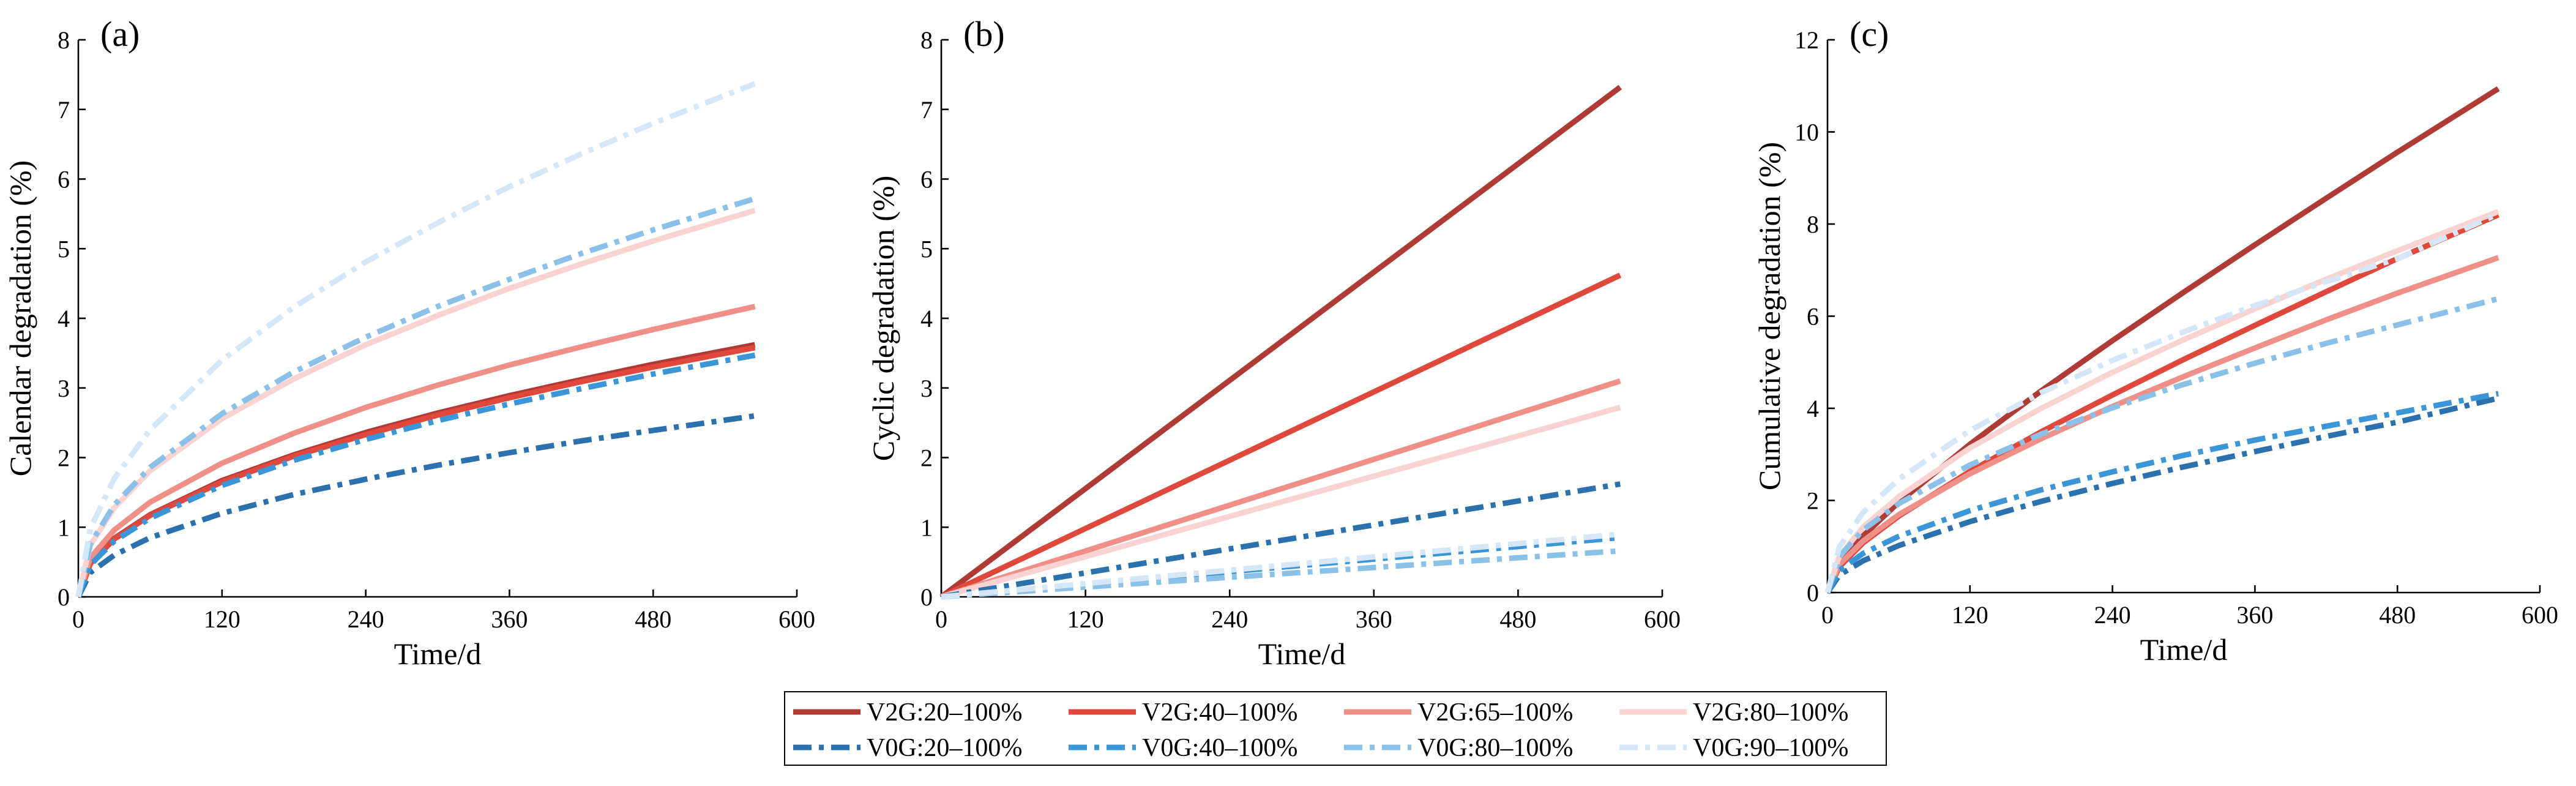 This screenshot has height=786, width=2576. What do you see at coordinates (1769, 316) in the screenshot?
I see `y-axis-title: Cumulative degradation (%)` at bounding box center [1769, 316].